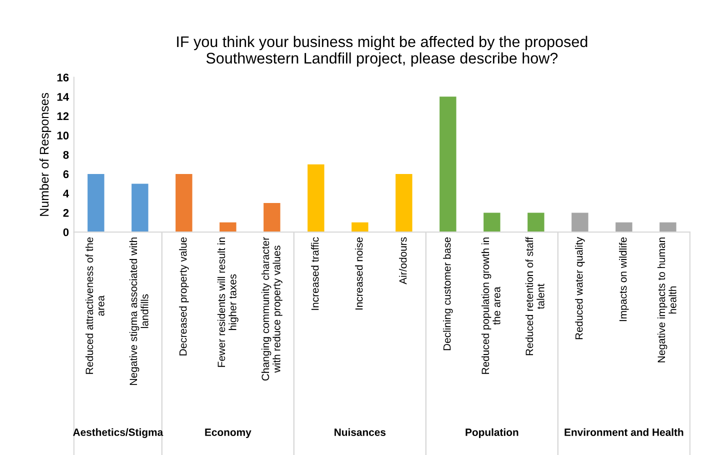  What do you see at coordinates (63, 116) in the screenshot?
I see `y-tick-label: 12` at bounding box center [63, 116].